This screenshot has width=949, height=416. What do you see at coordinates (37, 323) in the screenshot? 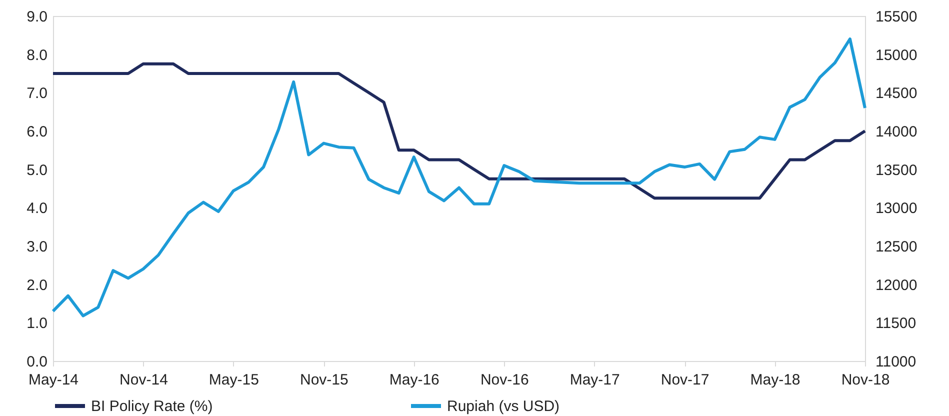
I see `y-tick-label: 1.0` at bounding box center [37, 323].